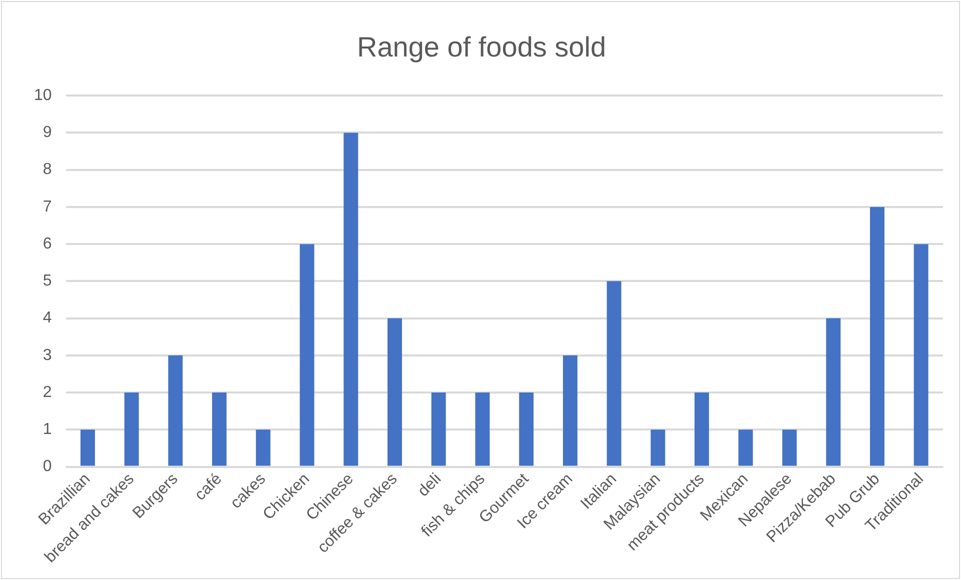  Describe the element at coordinates (47, 243) in the screenshot. I see `y-tick-label: 6` at that location.